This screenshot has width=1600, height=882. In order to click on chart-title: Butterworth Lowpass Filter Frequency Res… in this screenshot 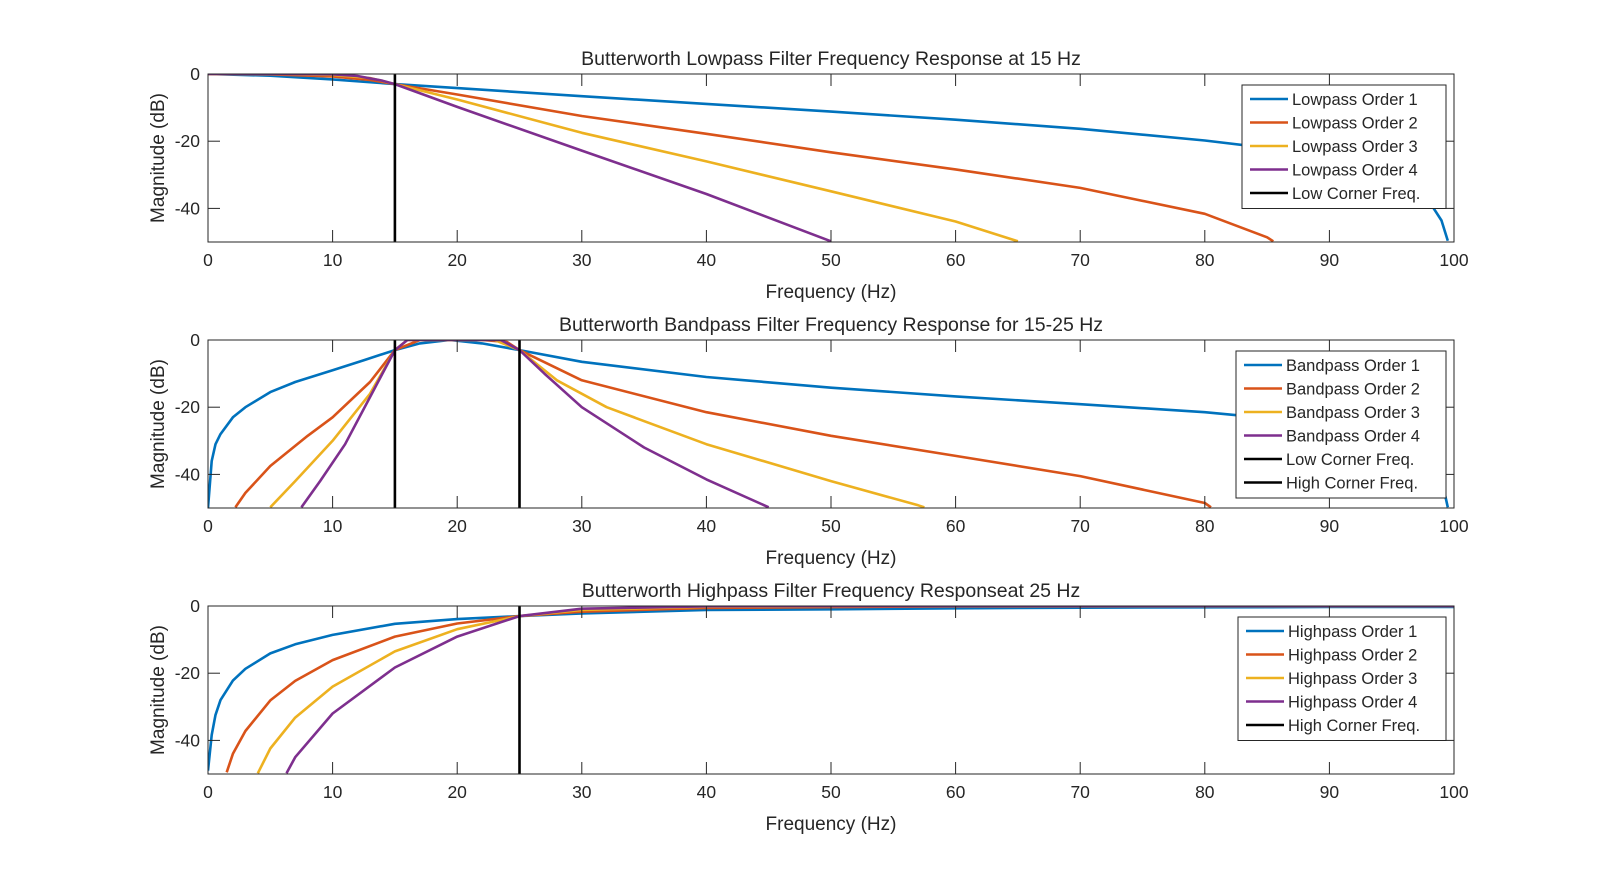, I will do `click(831, 59)`.